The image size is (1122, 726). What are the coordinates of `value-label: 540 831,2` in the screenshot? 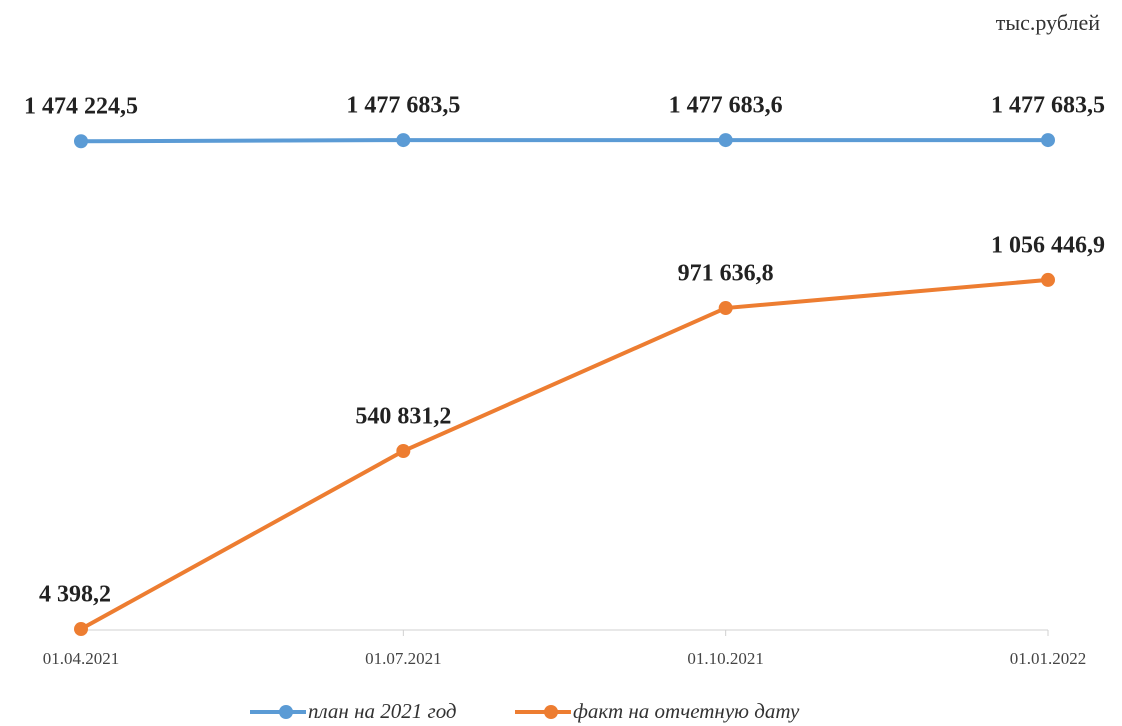 It's located at (403, 417).